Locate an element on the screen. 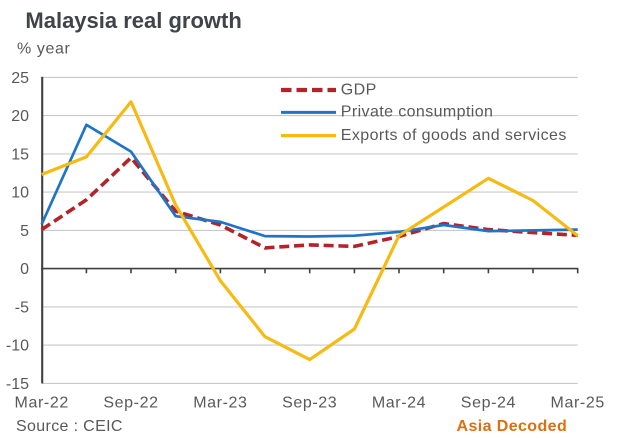 This screenshot has width=617, height=446. svg-text: Source : CEIC is located at coordinates (69, 426).